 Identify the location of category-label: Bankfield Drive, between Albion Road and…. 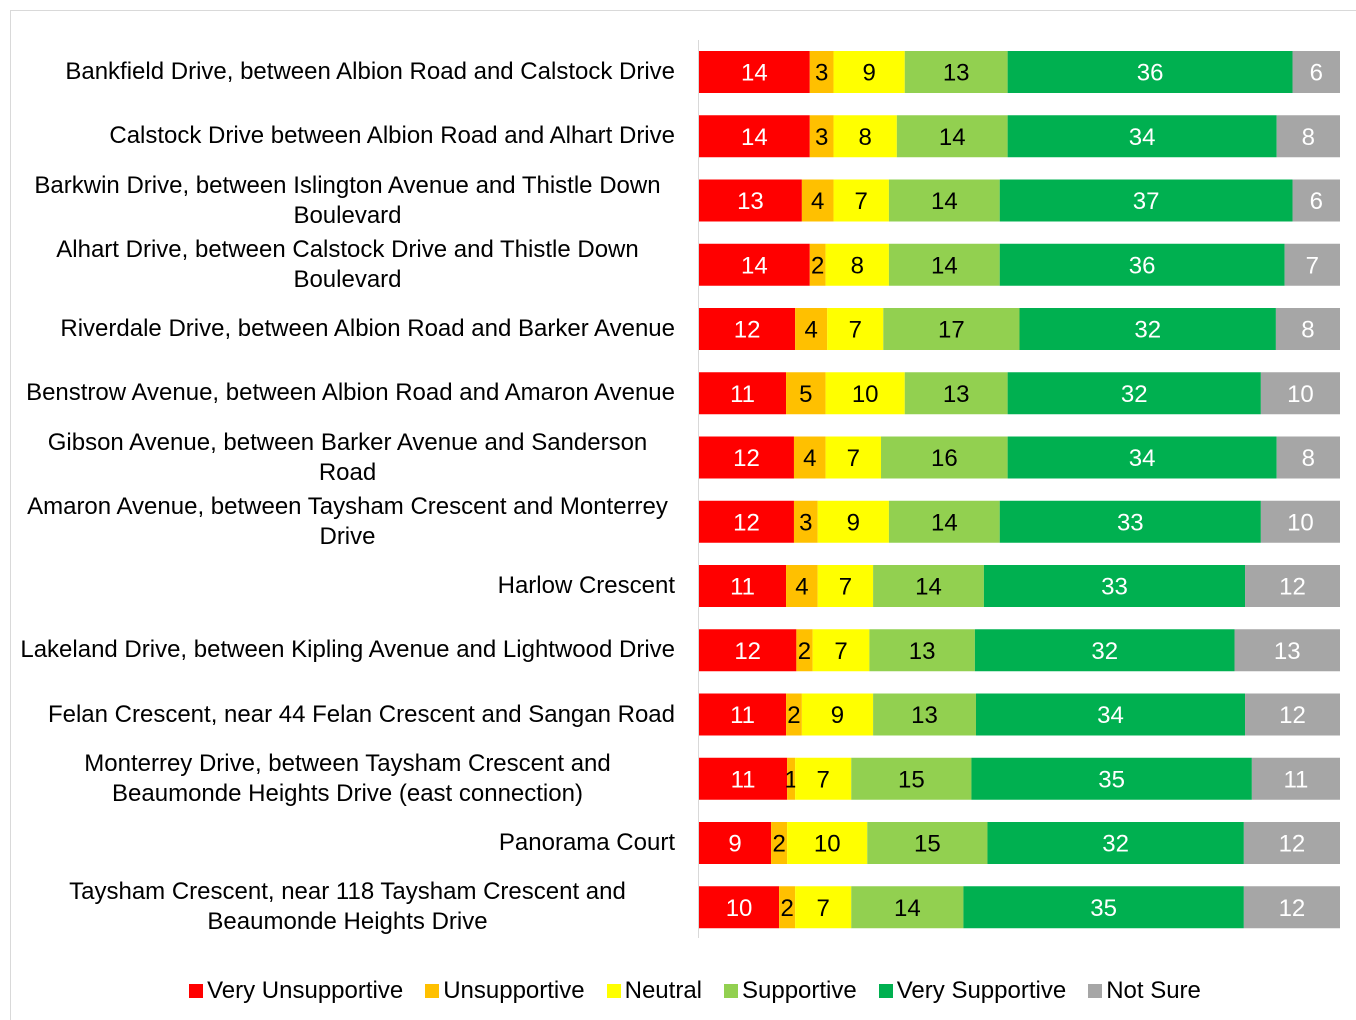
(370, 71).